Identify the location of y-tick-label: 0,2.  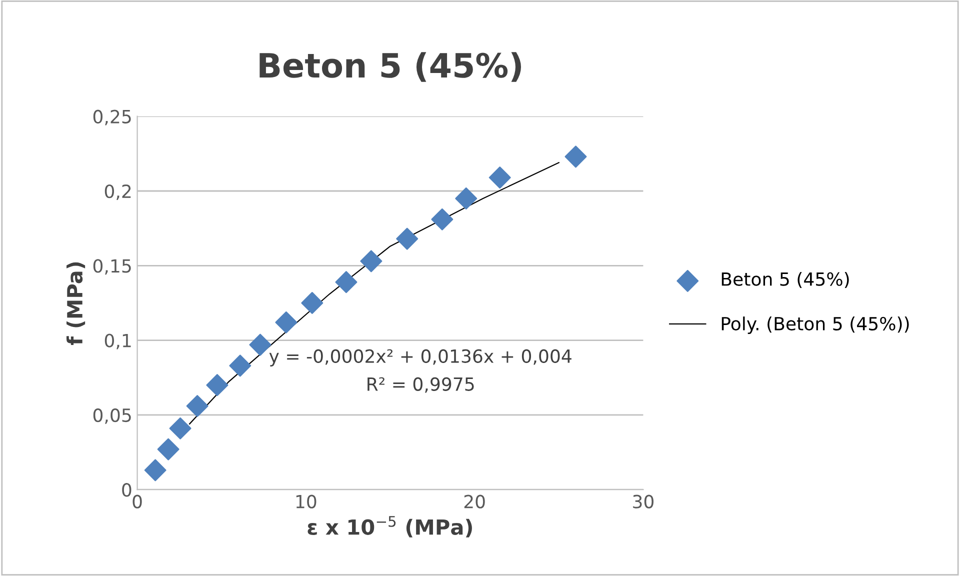
(117, 192).